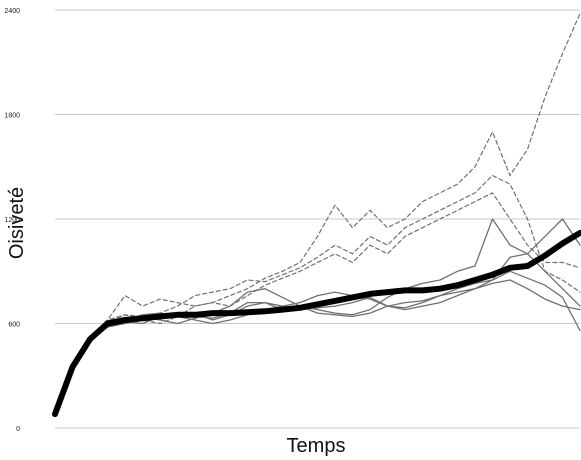 The image size is (581, 460). Describe the element at coordinates (12, 116) in the screenshot. I see `y-tick-label: 1800` at that location.